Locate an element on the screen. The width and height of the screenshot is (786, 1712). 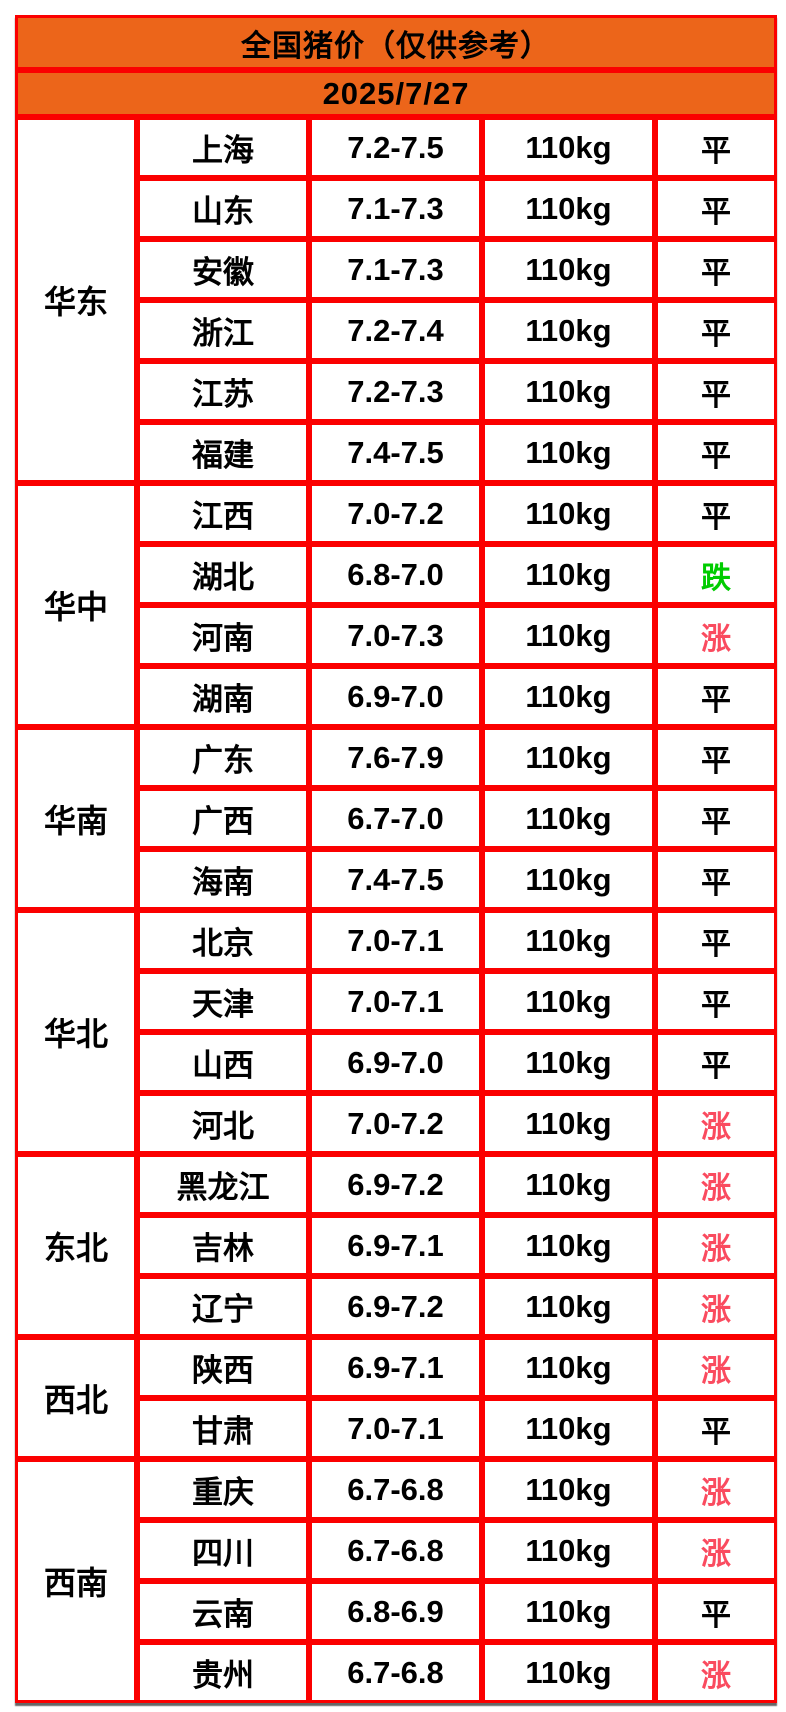
price-row: 辽宁 6.9-7.2 110kg 涨 is located at coordinates (396, 1306).